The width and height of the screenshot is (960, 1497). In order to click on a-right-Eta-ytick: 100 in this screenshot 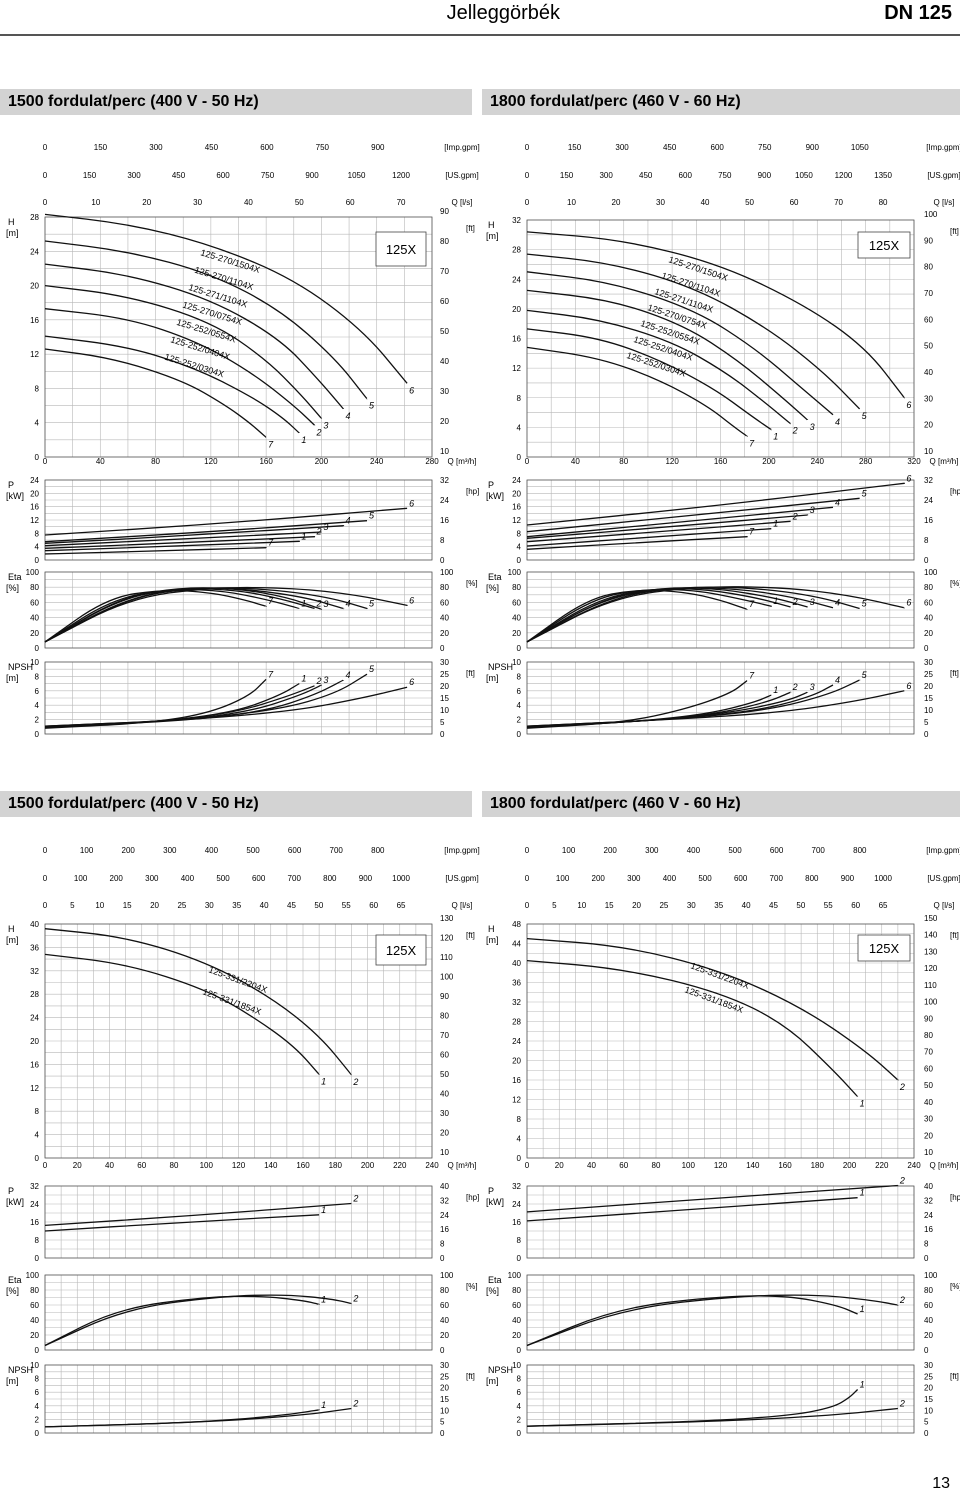, I will do `click(515, 572)`.